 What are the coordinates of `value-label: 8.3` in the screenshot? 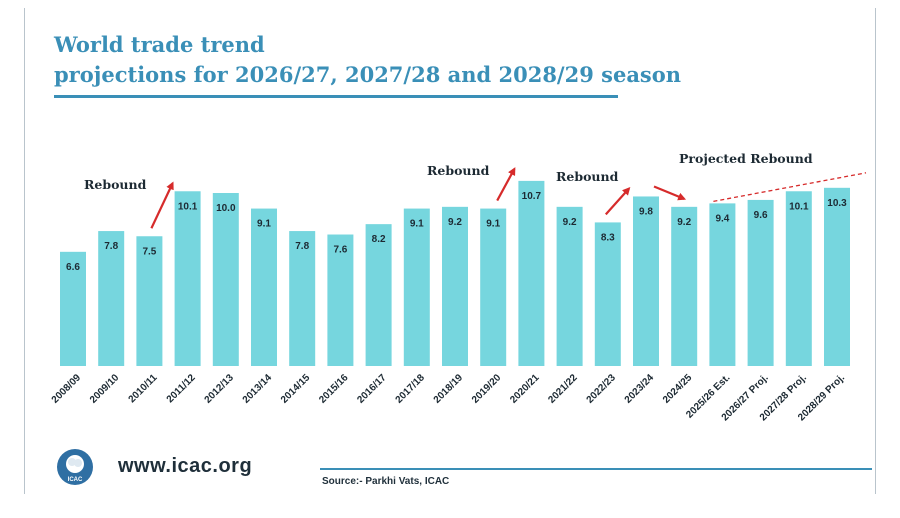 It's located at (608, 237).